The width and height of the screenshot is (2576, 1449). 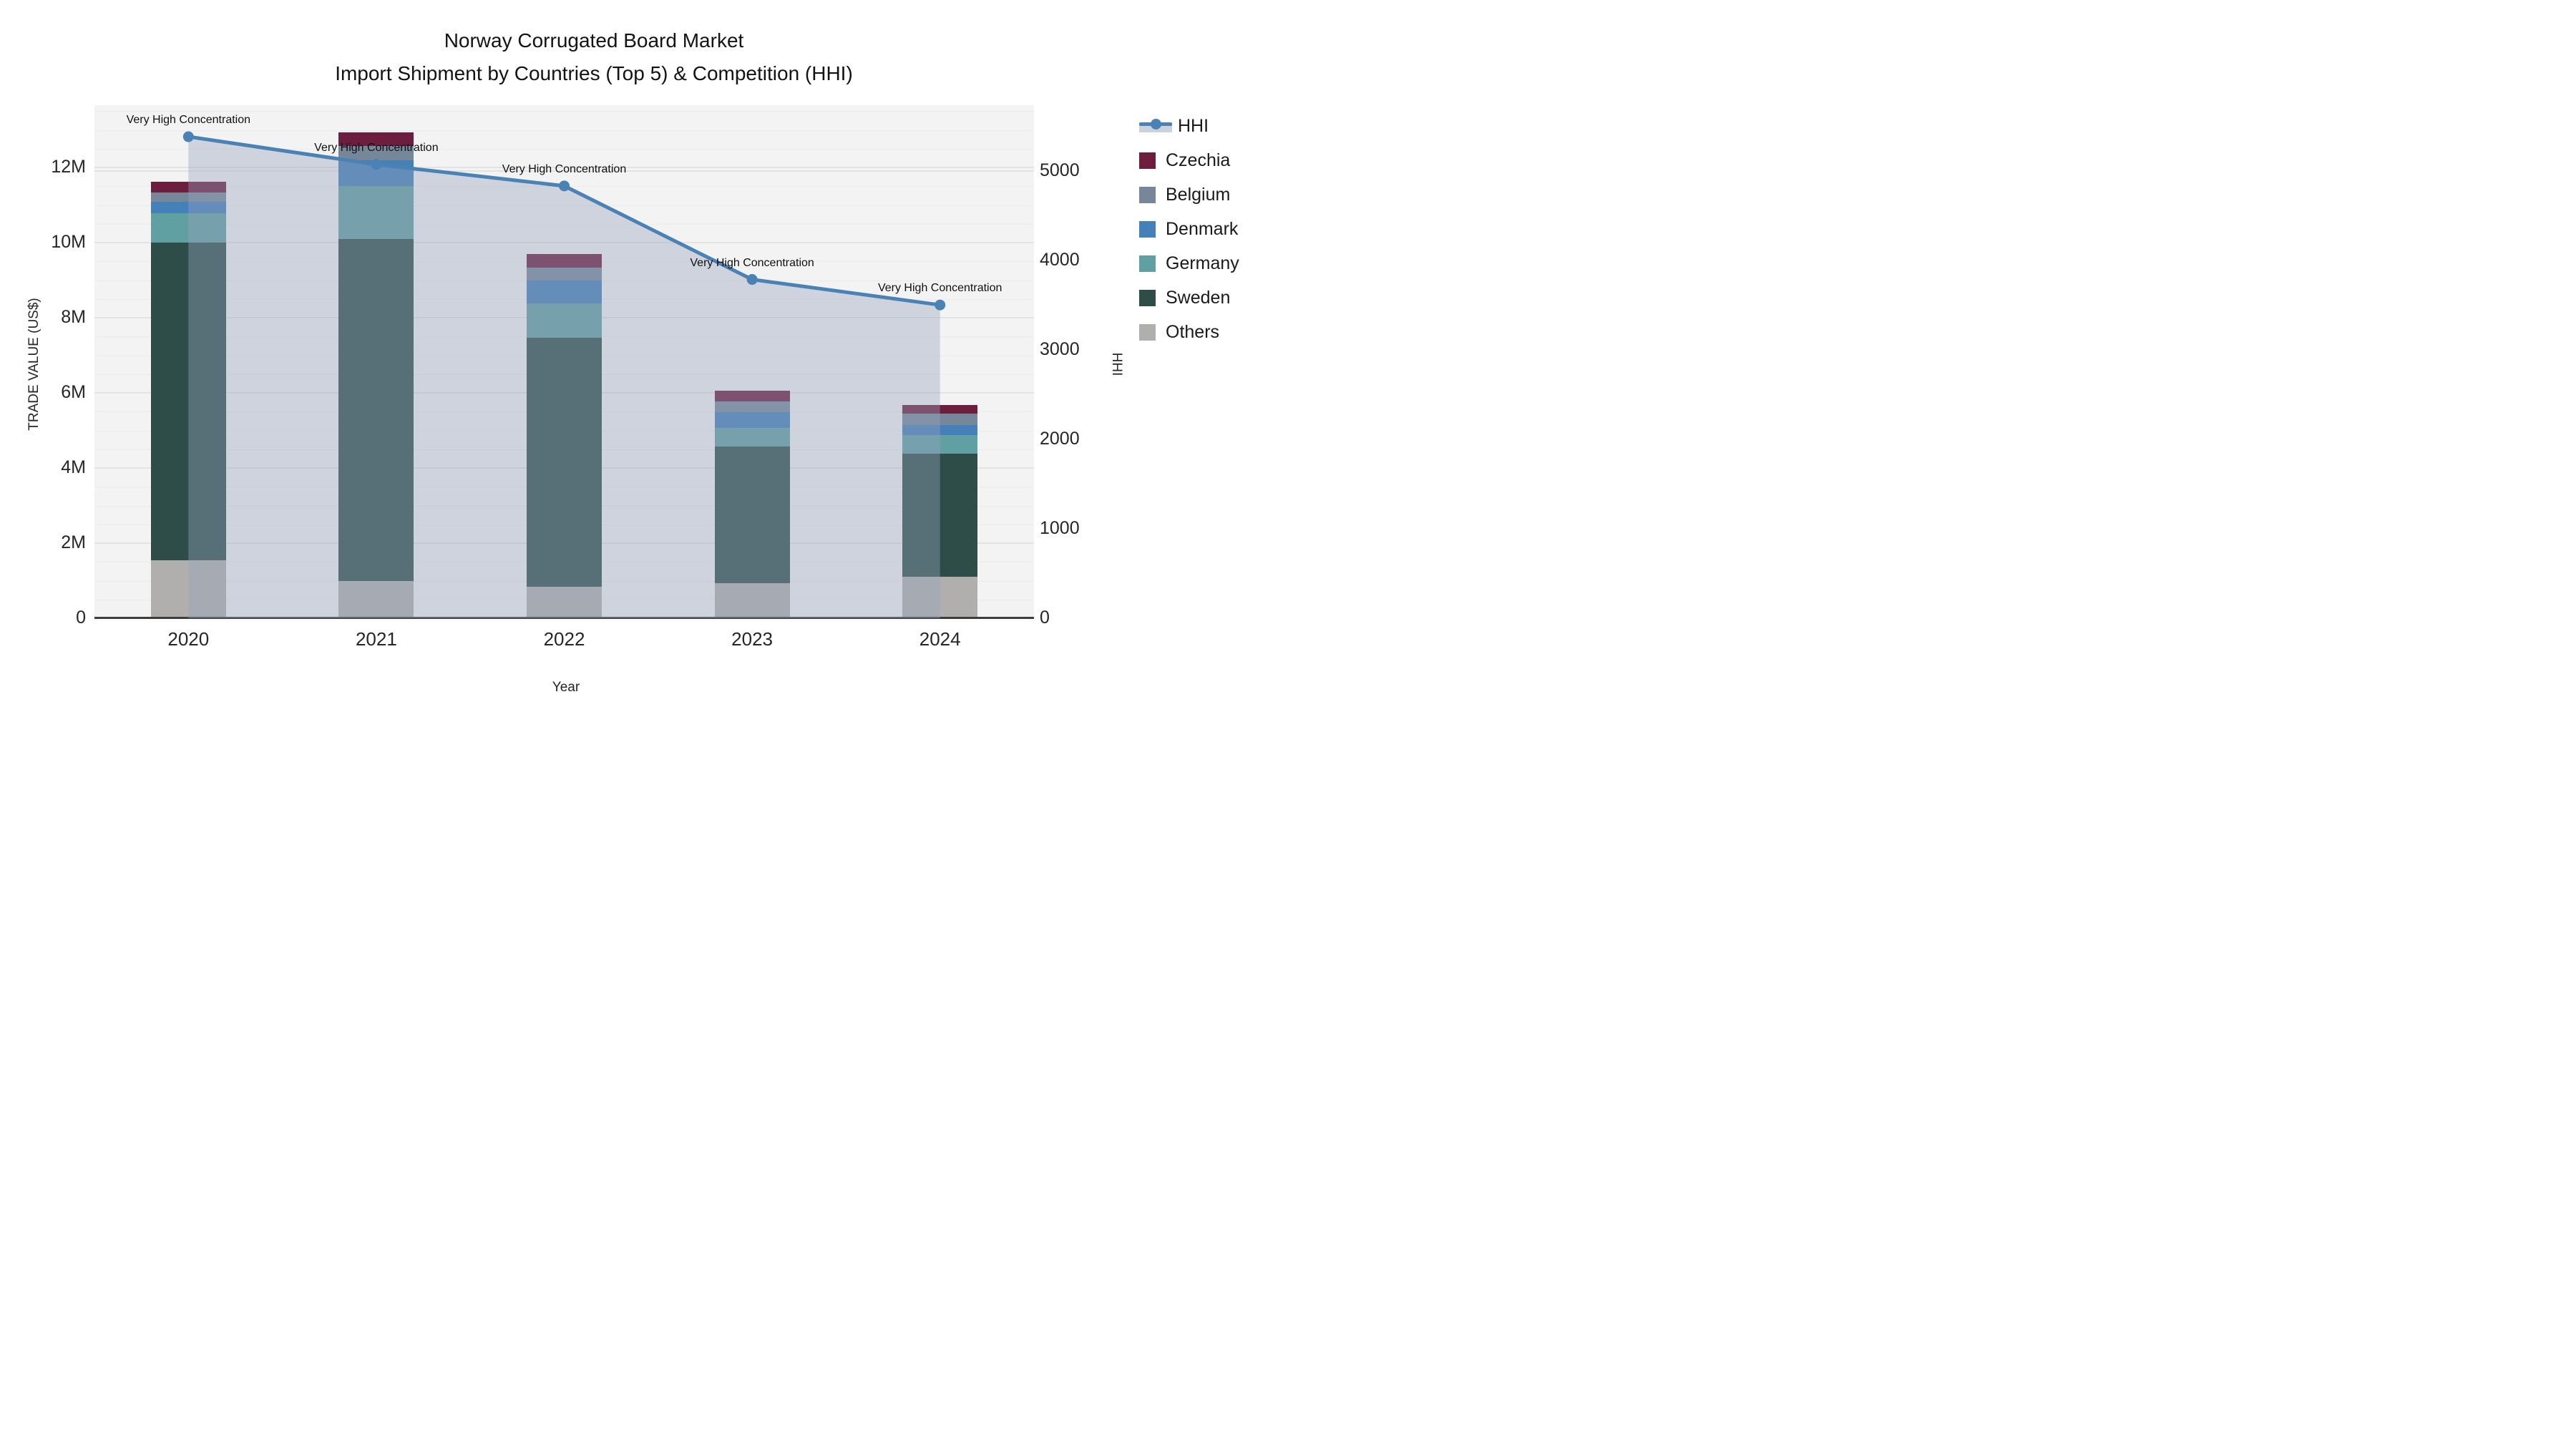 I want to click on y-left-tick-label: 10M, so click(x=68, y=242).